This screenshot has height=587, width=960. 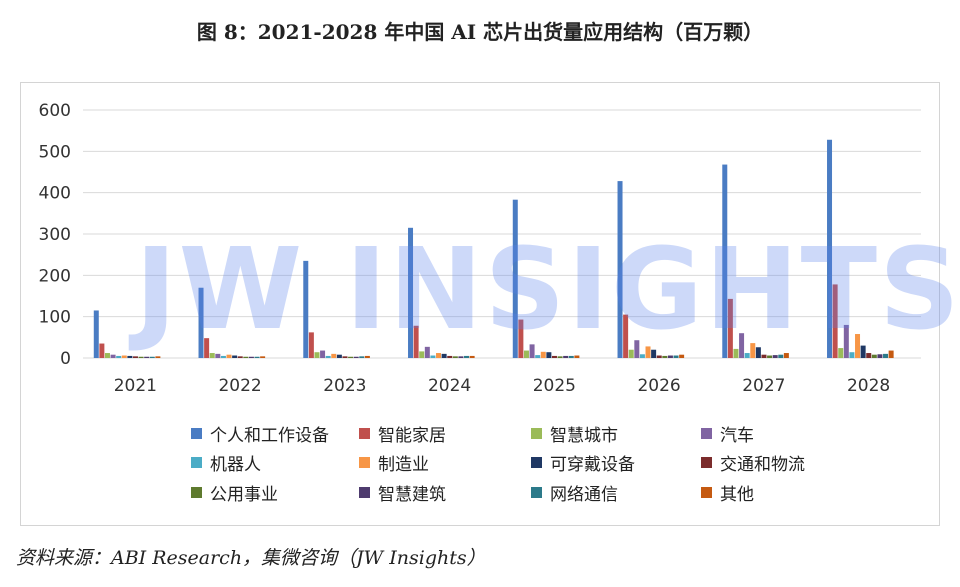 I want to click on legend-item: 网络通信, so click(x=574, y=492).